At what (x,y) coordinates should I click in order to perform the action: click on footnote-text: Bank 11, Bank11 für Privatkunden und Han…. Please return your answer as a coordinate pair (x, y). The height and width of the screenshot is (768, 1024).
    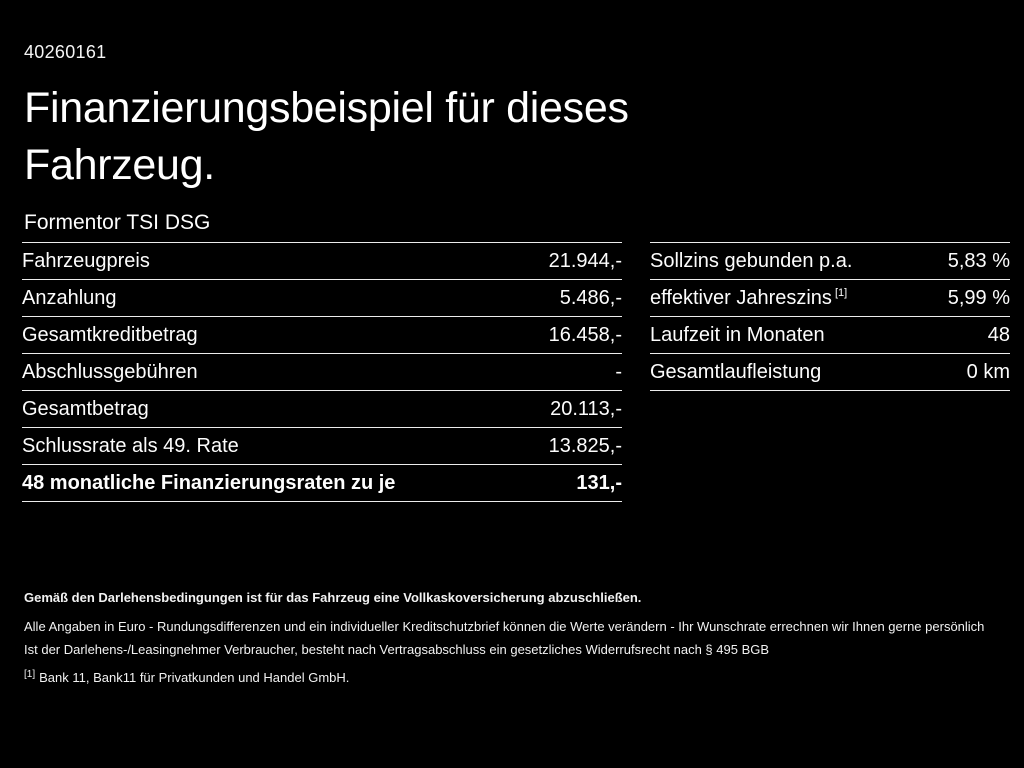
    Looking at the image, I should click on (194, 677).